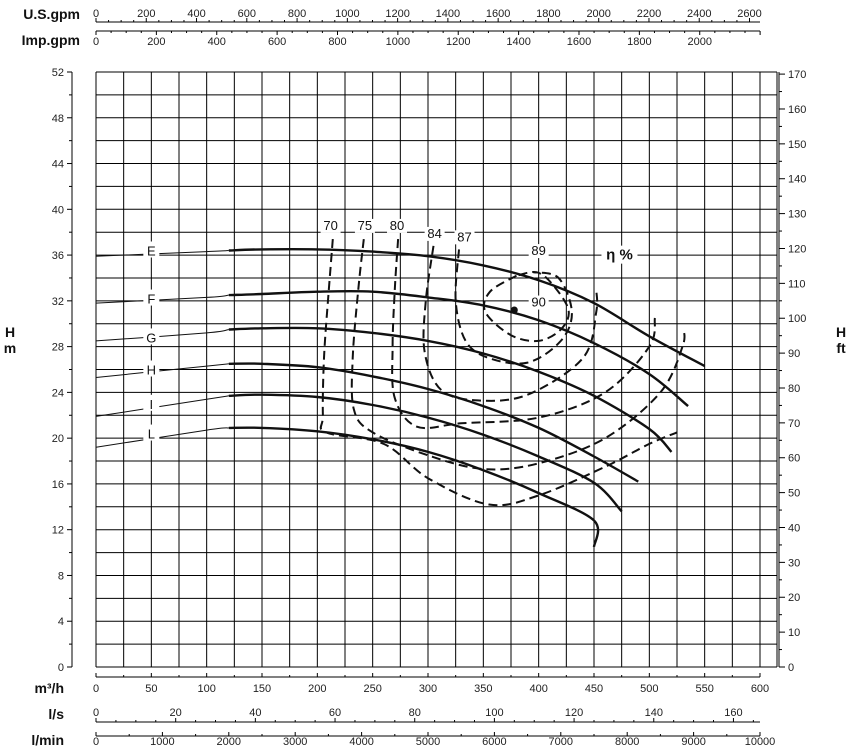 The width and height of the screenshot is (852, 746). What do you see at coordinates (49, 688) in the screenshot?
I see `m3h-axis-name: m³/h` at bounding box center [49, 688].